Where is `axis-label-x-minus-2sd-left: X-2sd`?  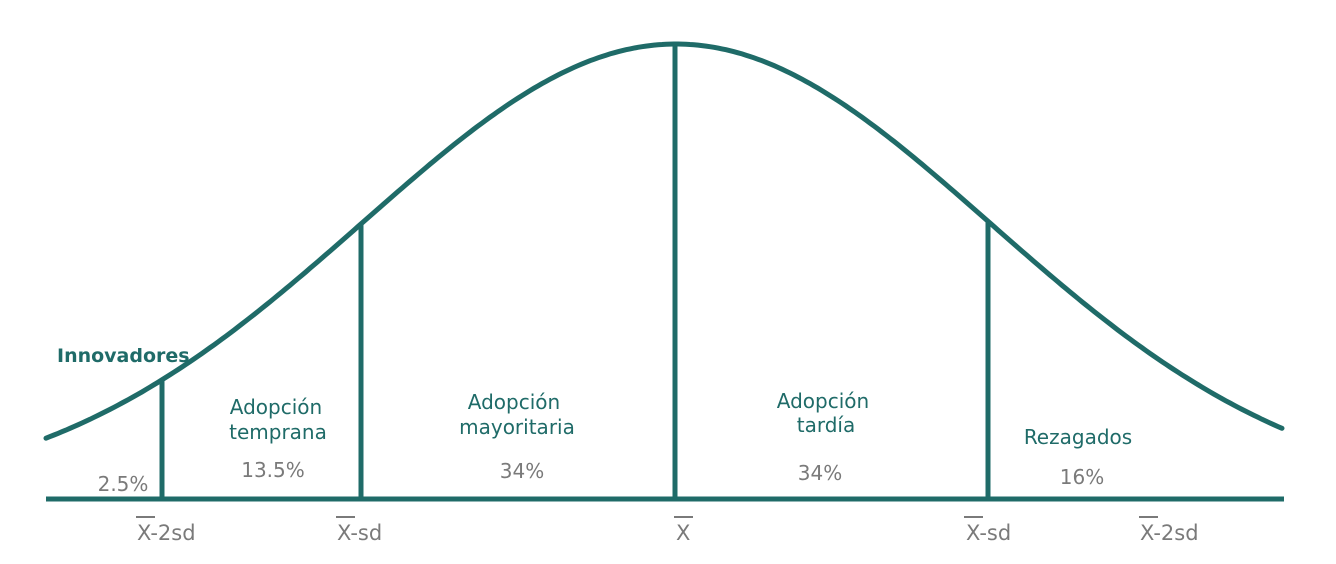
axis-label-x-minus-2sd-left: X-2sd is located at coordinates (166, 530).